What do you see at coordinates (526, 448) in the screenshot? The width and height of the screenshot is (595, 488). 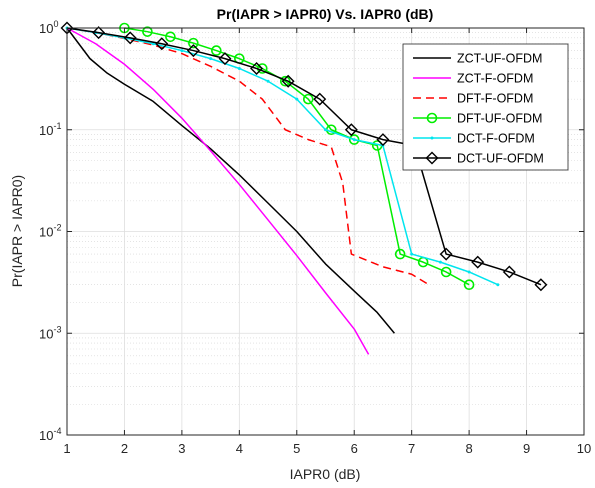 I see `x-tick-label: 9` at bounding box center [526, 448].